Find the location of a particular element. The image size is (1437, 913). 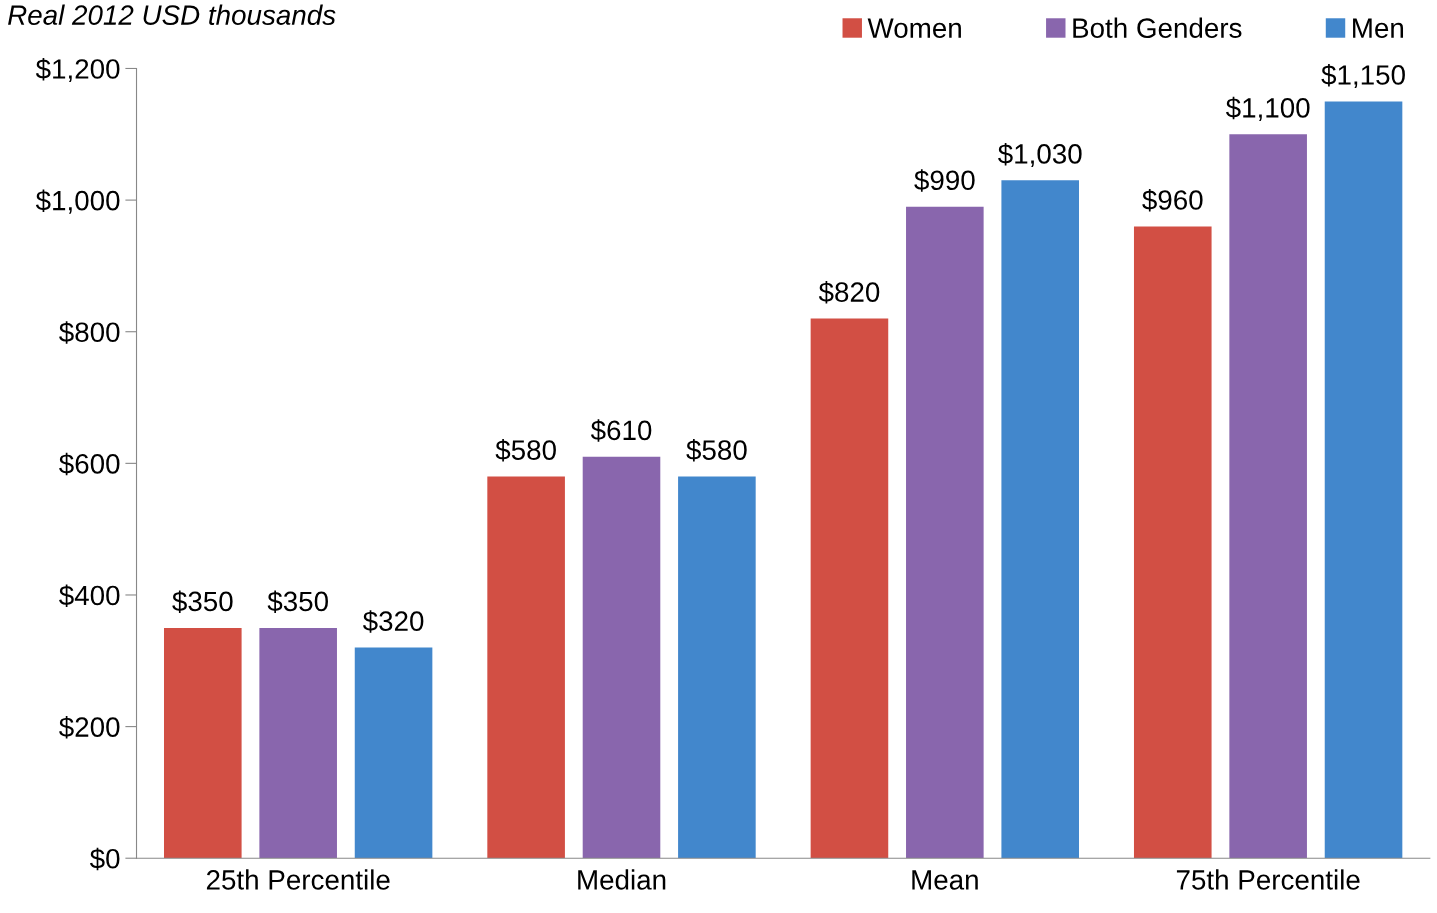

legend-label: Women is located at coordinates (914, 28).